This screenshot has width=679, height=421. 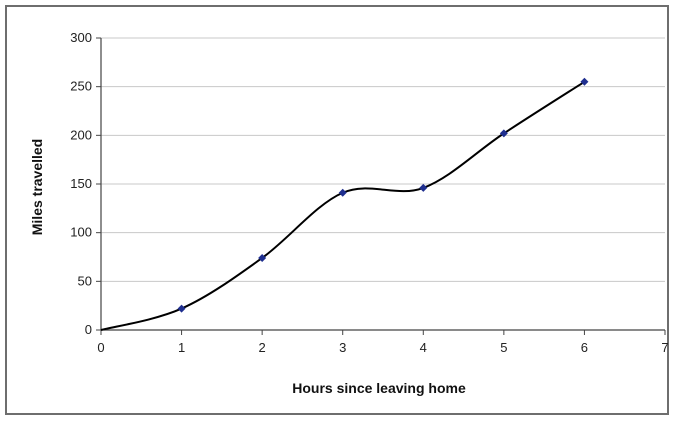 What do you see at coordinates (584, 347) in the screenshot?
I see `x-tick-label: 6` at bounding box center [584, 347].